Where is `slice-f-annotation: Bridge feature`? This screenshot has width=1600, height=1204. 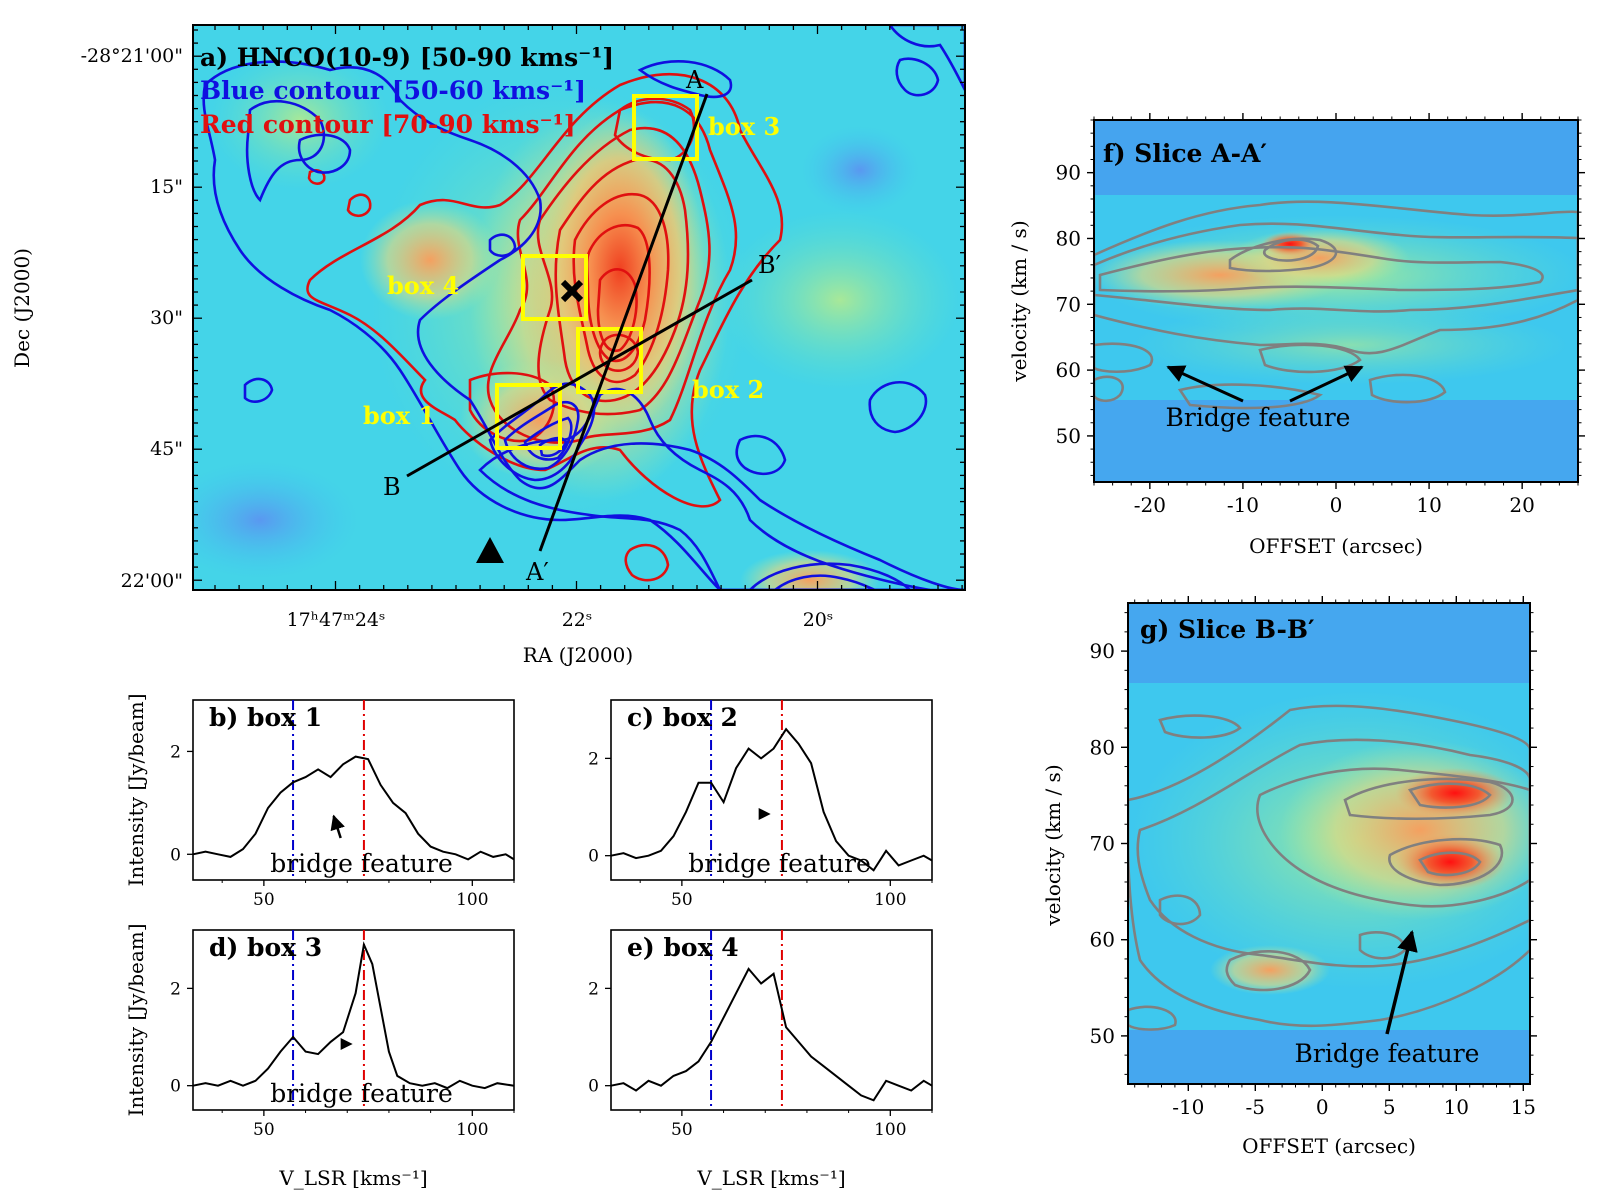
slice-f-annotation: Bridge feature is located at coordinates (1258, 417).